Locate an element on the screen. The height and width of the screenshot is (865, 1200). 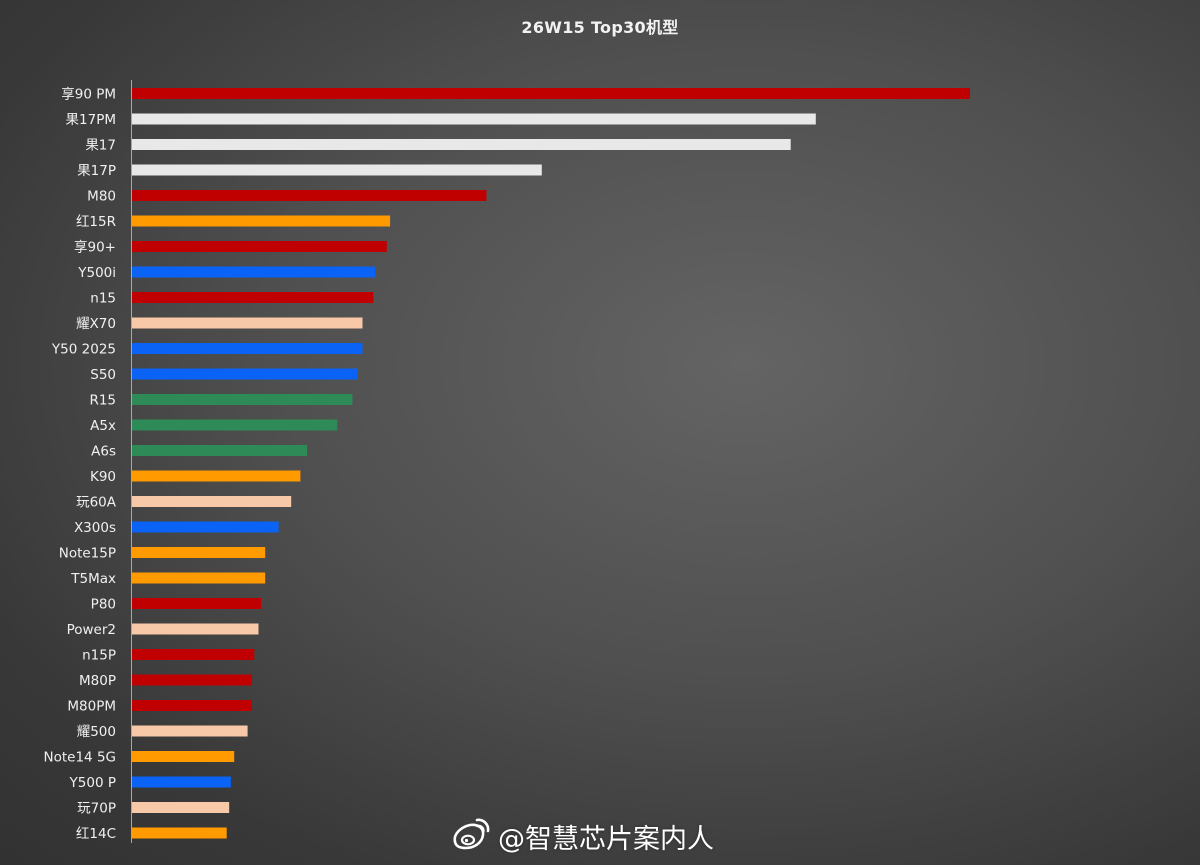
category-label: A5x is located at coordinates (103, 426).